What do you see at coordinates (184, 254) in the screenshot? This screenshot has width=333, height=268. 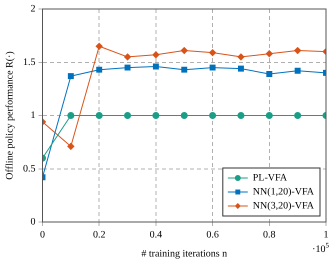 I see `x-axis-title: # training iterations n` at bounding box center [184, 254].